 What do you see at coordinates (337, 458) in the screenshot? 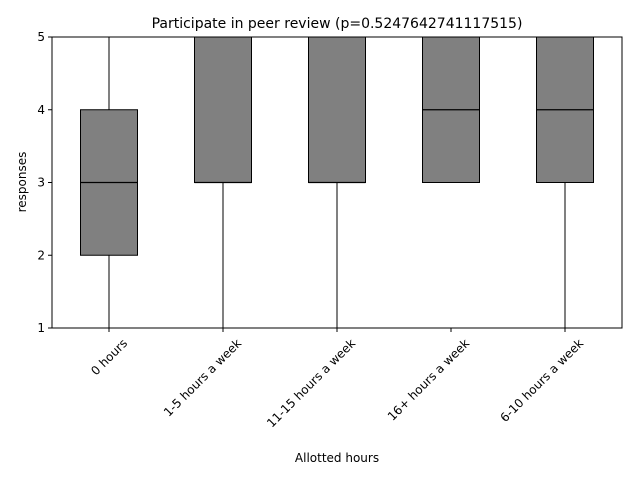
I see `x-axis-label: Allotted hours` at bounding box center [337, 458].